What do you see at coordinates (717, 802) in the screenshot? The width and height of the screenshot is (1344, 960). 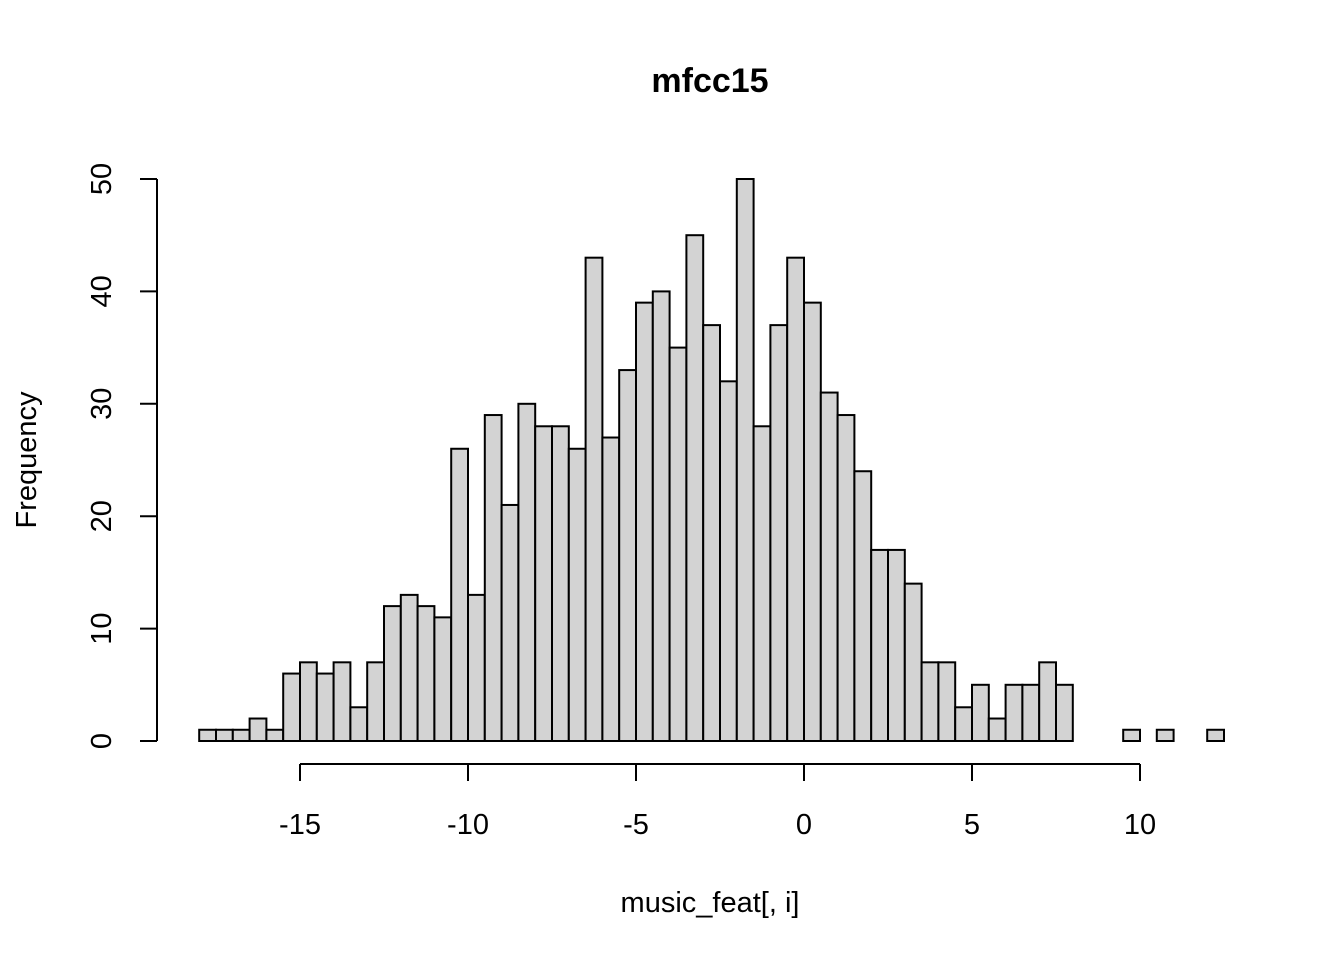 I see `x-axis: -15 -10 -5 0 5 10` at bounding box center [717, 802].